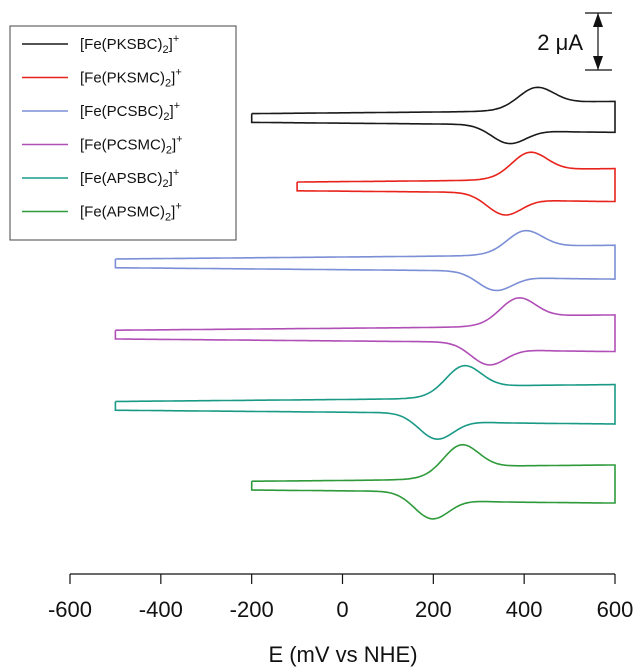  What do you see at coordinates (129, 44) in the screenshot?
I see `legend-label: [Fe(PKSBC)2]+` at bounding box center [129, 44].